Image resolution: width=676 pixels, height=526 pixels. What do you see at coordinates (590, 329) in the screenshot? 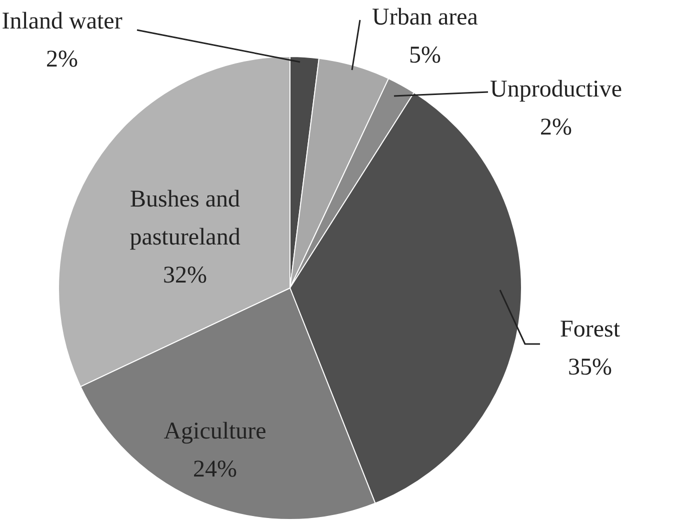
I see `slice-label: Forest` at bounding box center [590, 329].